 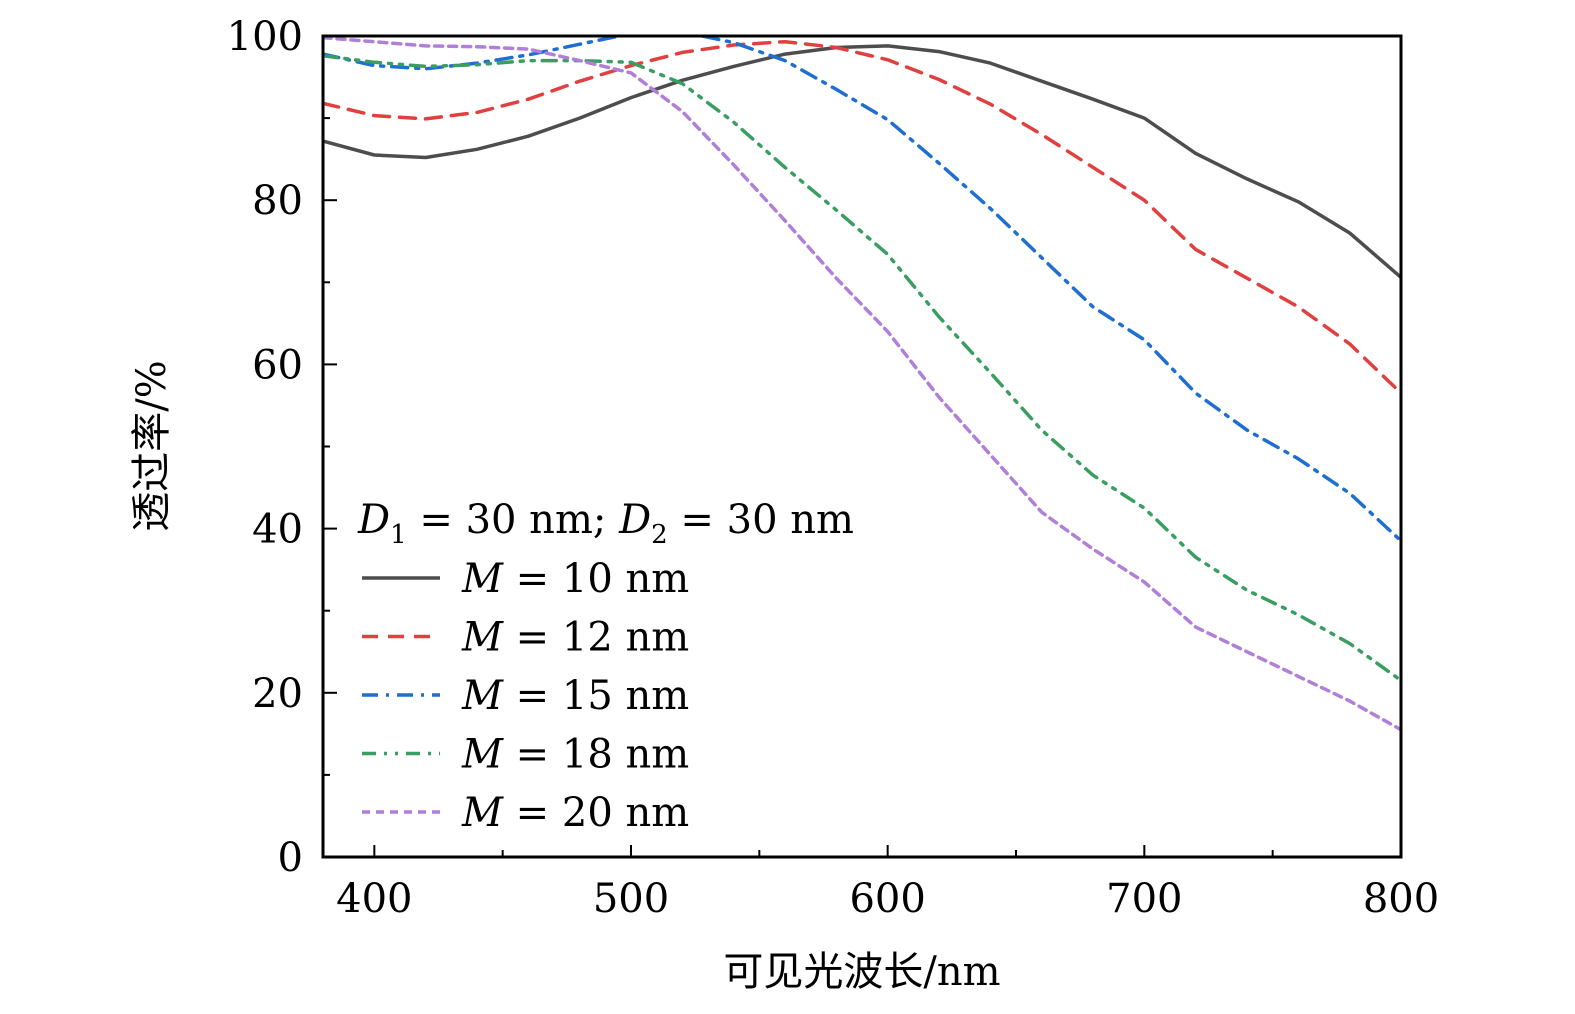 I want to click on legend-title-sub1: 1, so click(x=398, y=535).